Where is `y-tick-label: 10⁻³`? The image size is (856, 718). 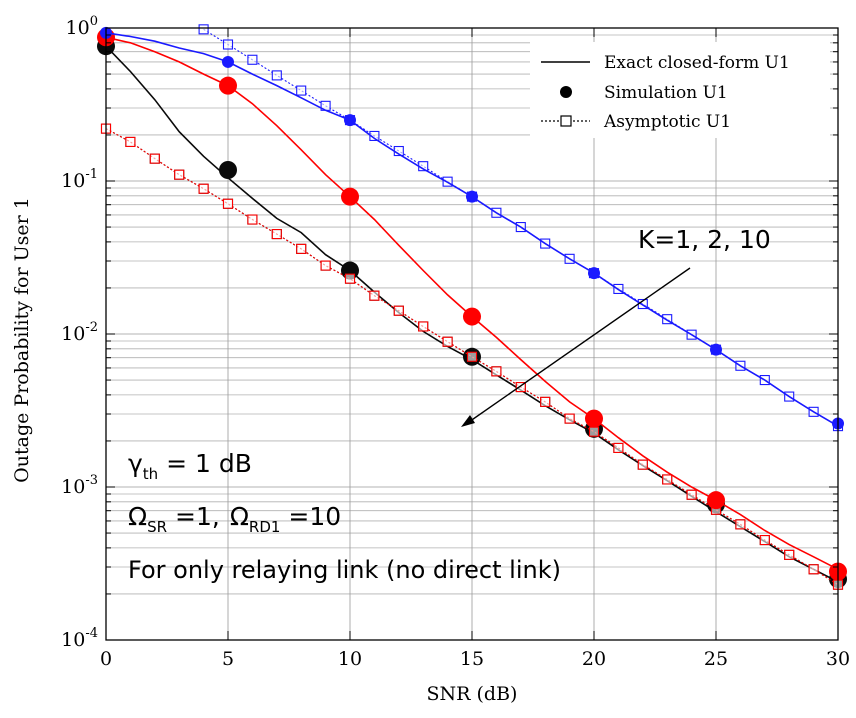
y-tick-label: 10⁻³ is located at coordinates (79, 485).